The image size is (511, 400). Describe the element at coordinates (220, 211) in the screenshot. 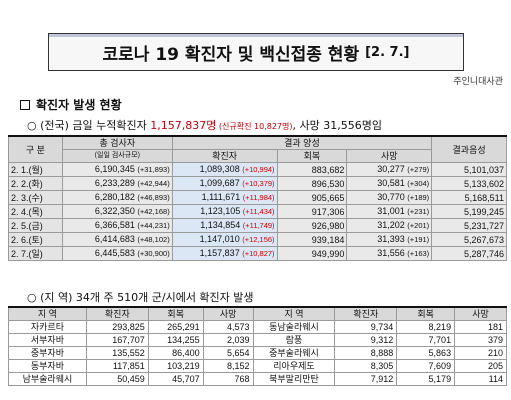

I see `confirmed-value: 1,123,105` at that location.